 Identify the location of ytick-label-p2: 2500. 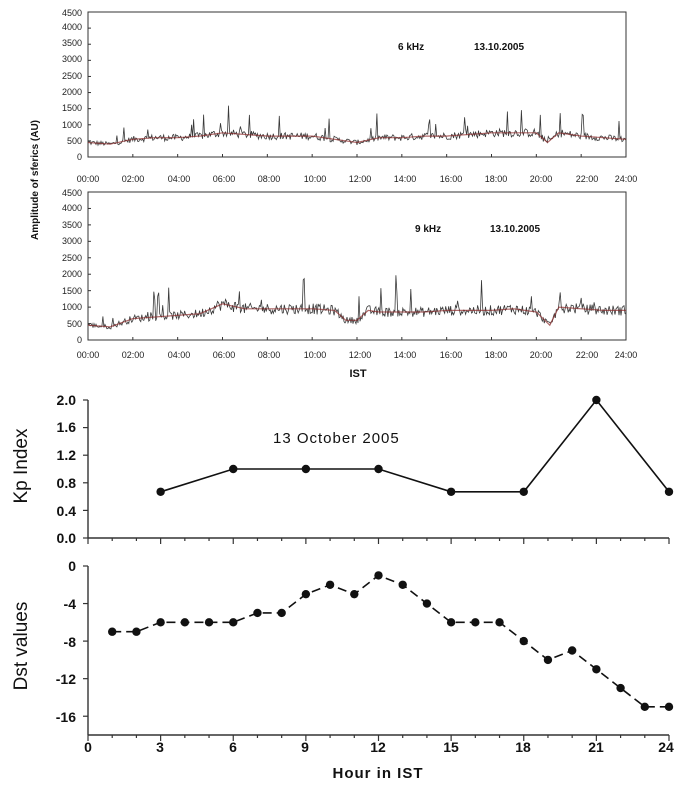
(72, 258).